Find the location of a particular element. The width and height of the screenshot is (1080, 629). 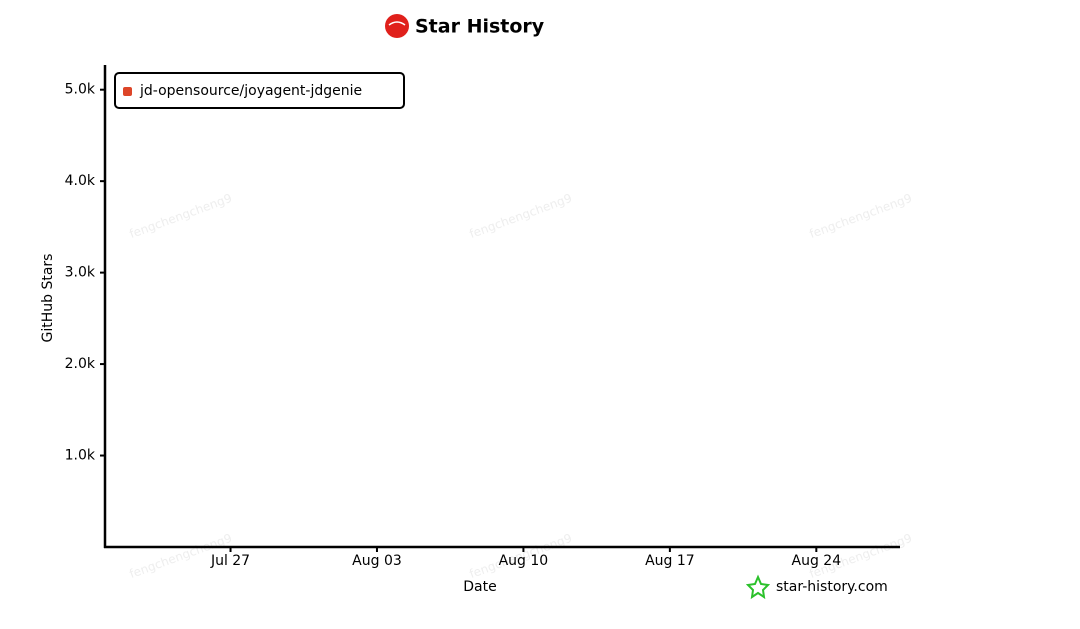

legend-label: jd-opensource/joyagent-jdgenie is located at coordinates (250, 91).